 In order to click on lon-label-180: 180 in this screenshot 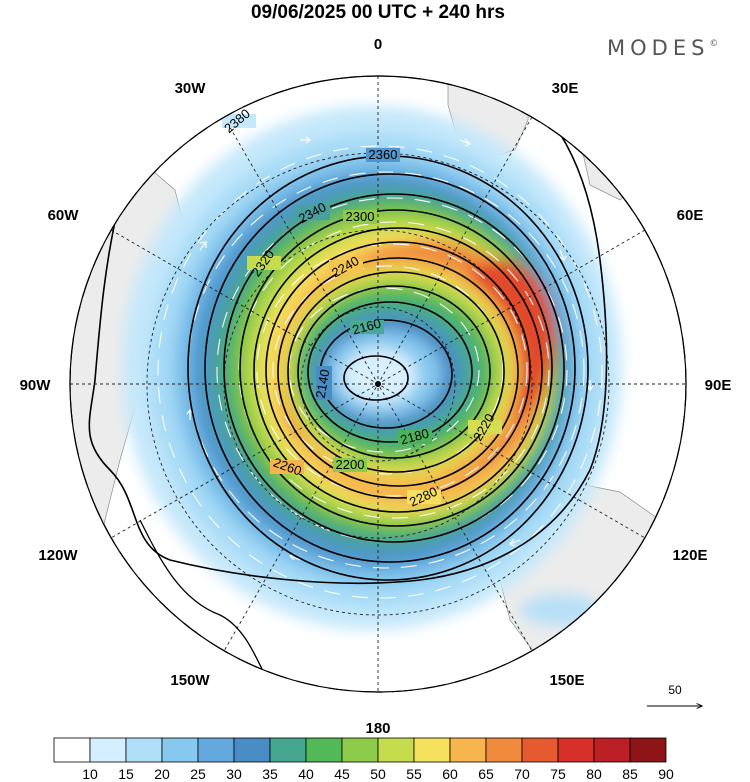, I will do `click(377, 728)`.